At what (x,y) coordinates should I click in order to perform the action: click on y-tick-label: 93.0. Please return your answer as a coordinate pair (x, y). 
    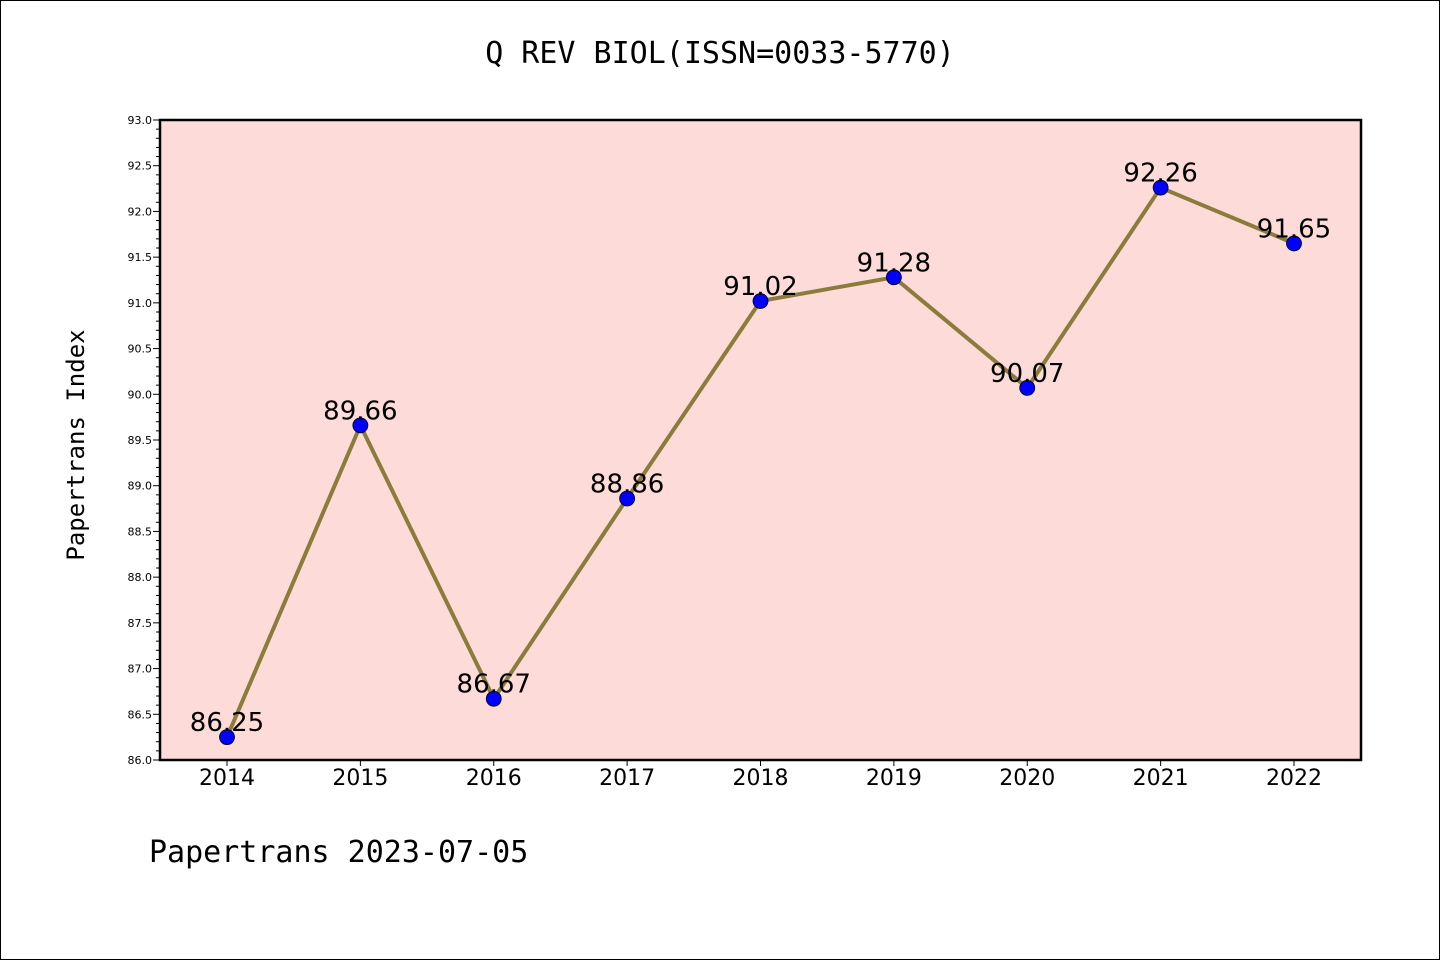
    Looking at the image, I should click on (140, 120).